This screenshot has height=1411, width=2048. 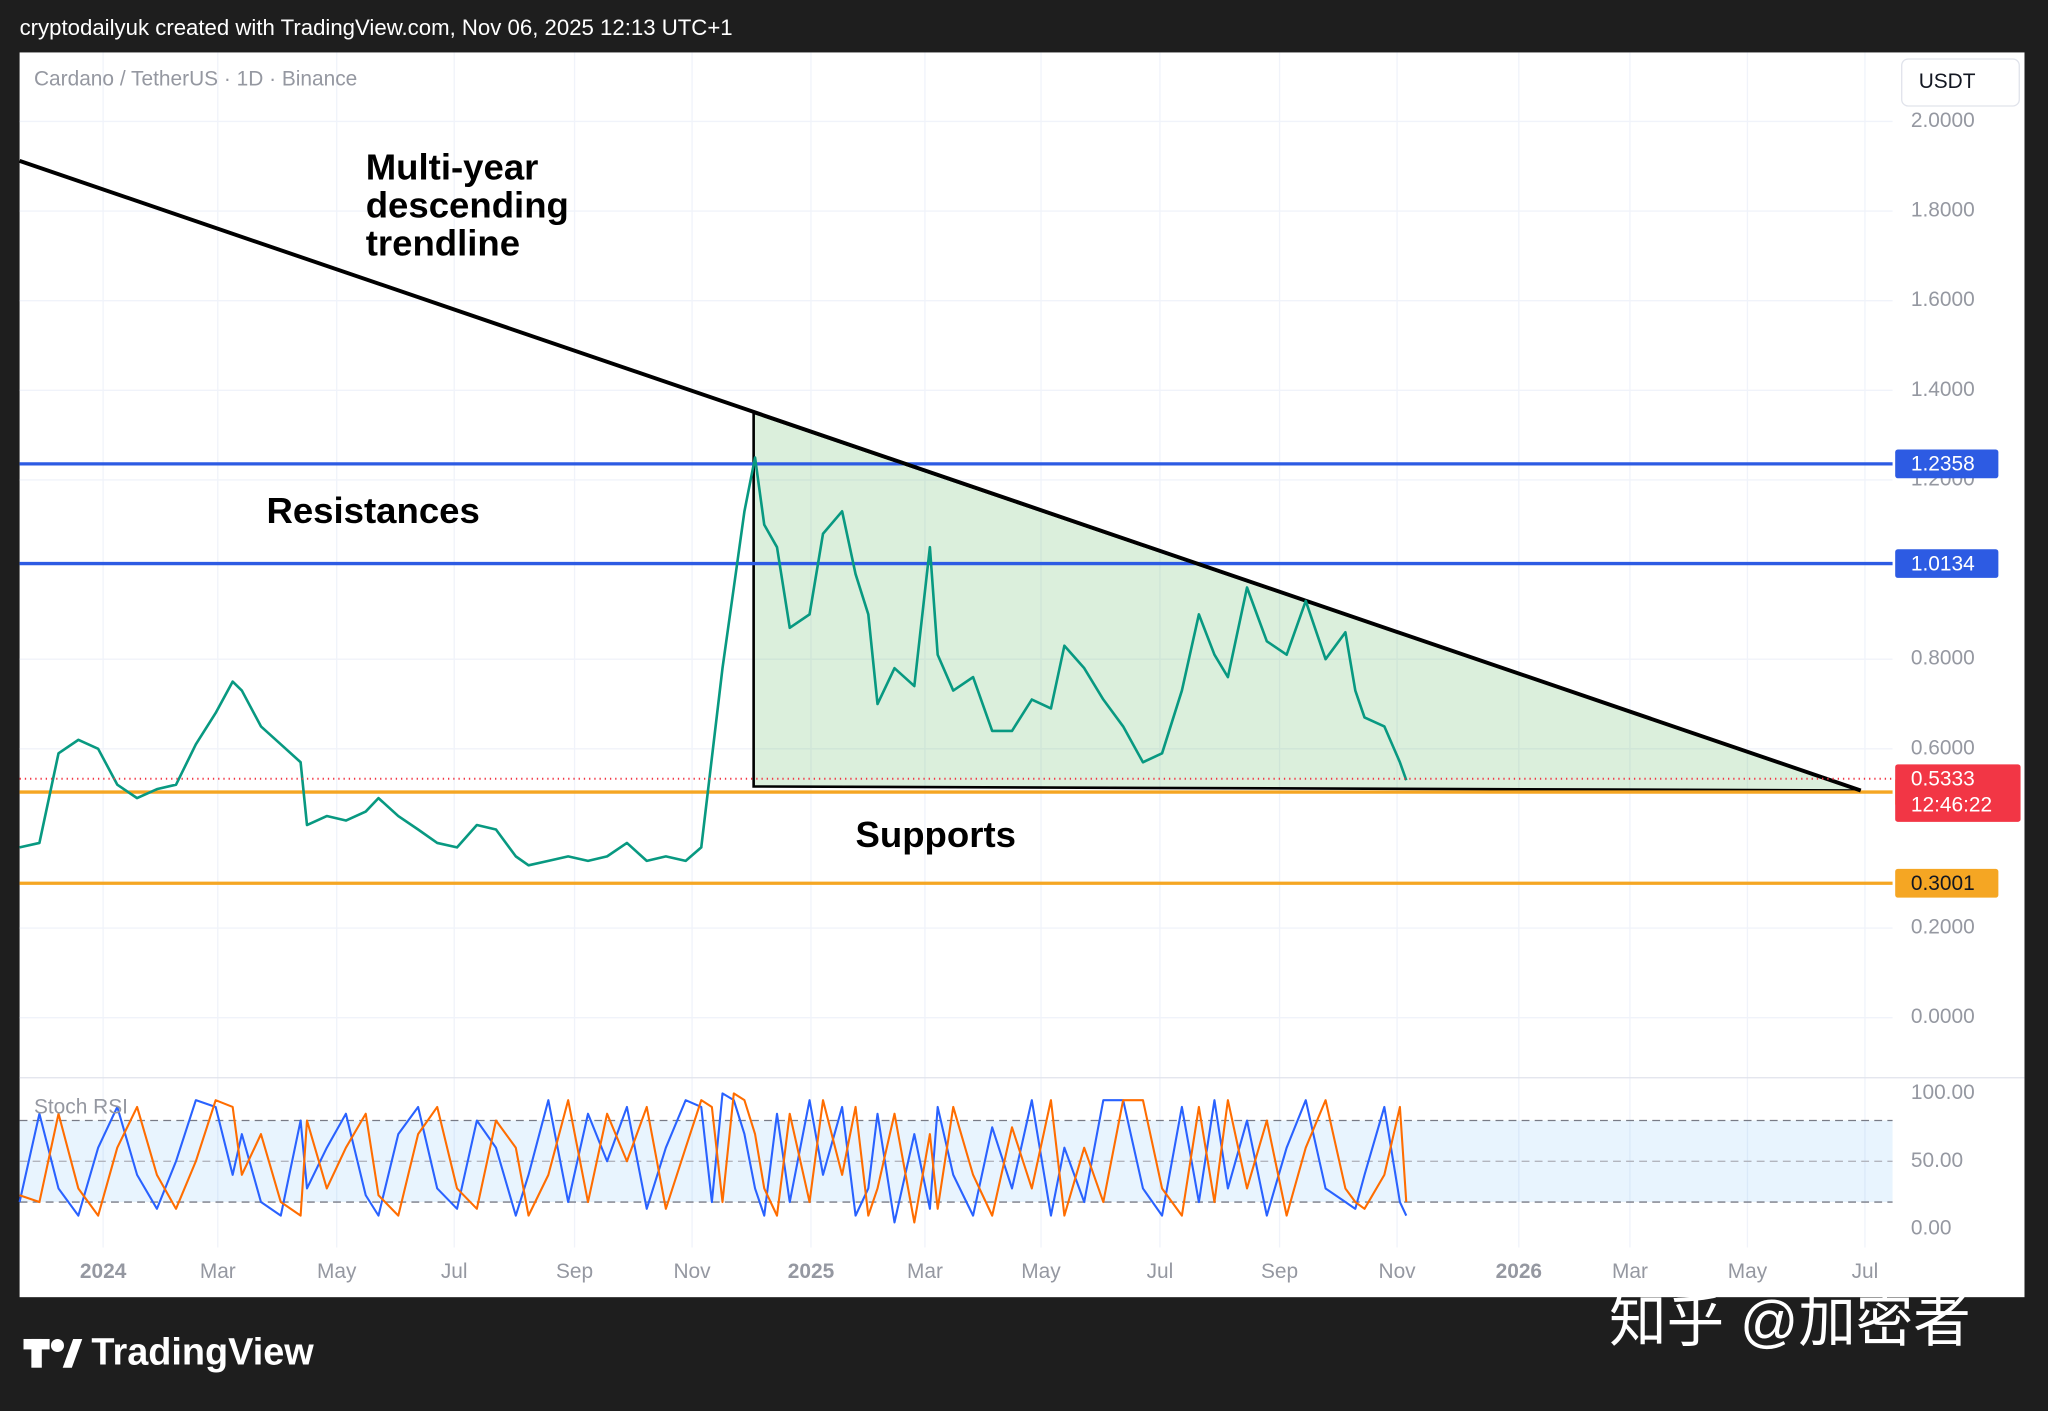 What do you see at coordinates (202, 1353) in the screenshot?
I see `brand: TradingView` at bounding box center [202, 1353].